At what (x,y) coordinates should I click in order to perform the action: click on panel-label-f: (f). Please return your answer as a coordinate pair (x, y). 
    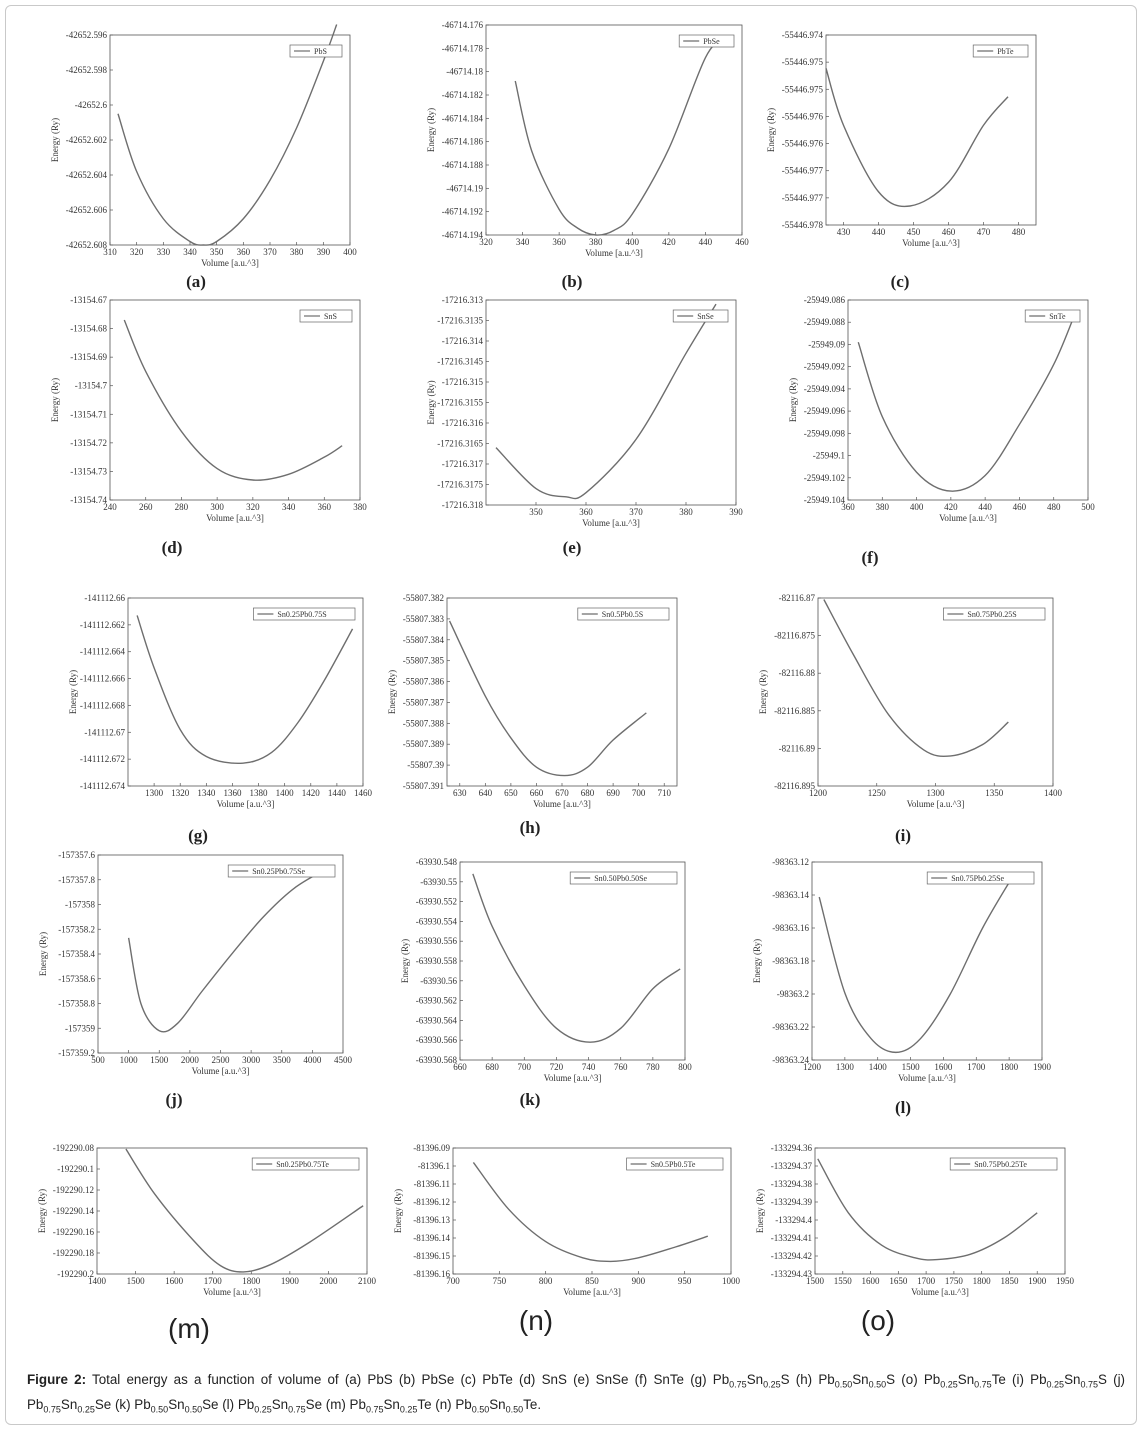
    Looking at the image, I should click on (870, 557).